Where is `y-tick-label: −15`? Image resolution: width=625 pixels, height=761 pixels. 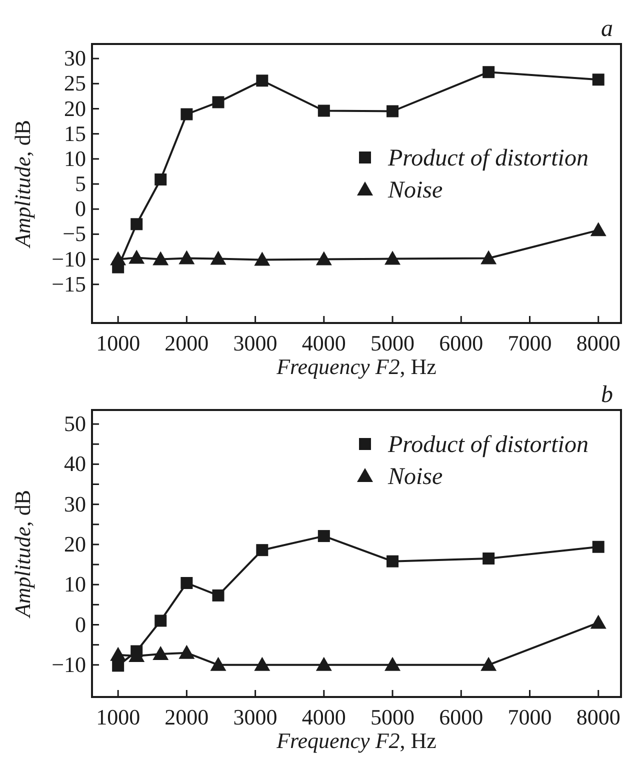
y-tick-label: −15 is located at coordinates (69, 283).